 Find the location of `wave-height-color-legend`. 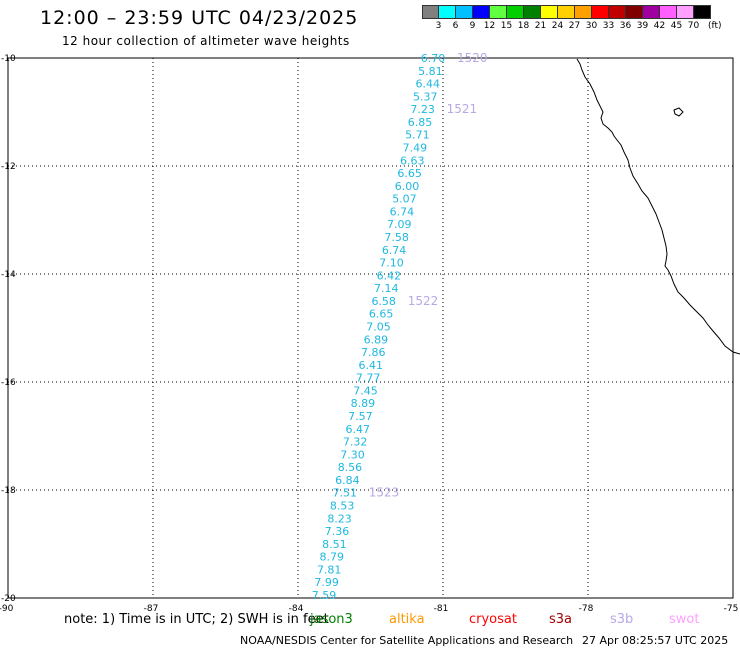

wave-height-color-legend is located at coordinates (566, 12).